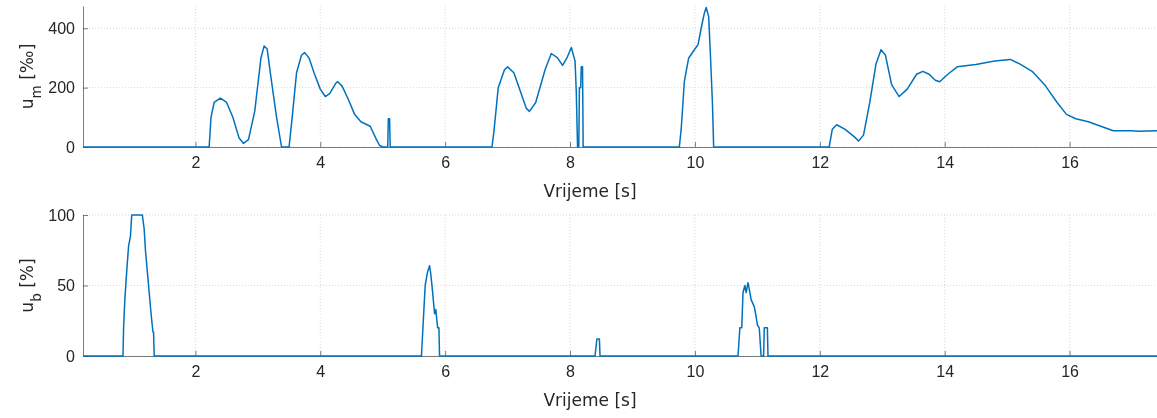  What do you see at coordinates (62, 88) in the screenshot?
I see `y-tick-label: 200` at bounding box center [62, 88].